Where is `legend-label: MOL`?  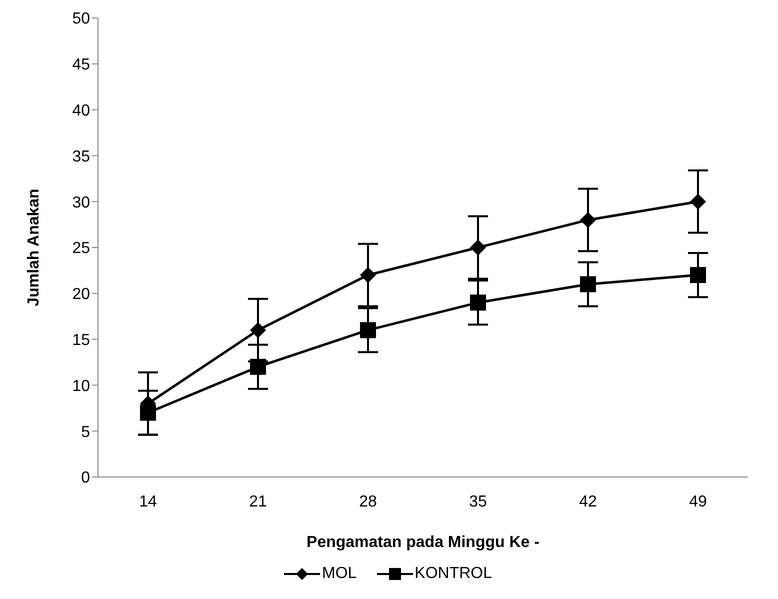 legend-label: MOL is located at coordinates (339, 574).